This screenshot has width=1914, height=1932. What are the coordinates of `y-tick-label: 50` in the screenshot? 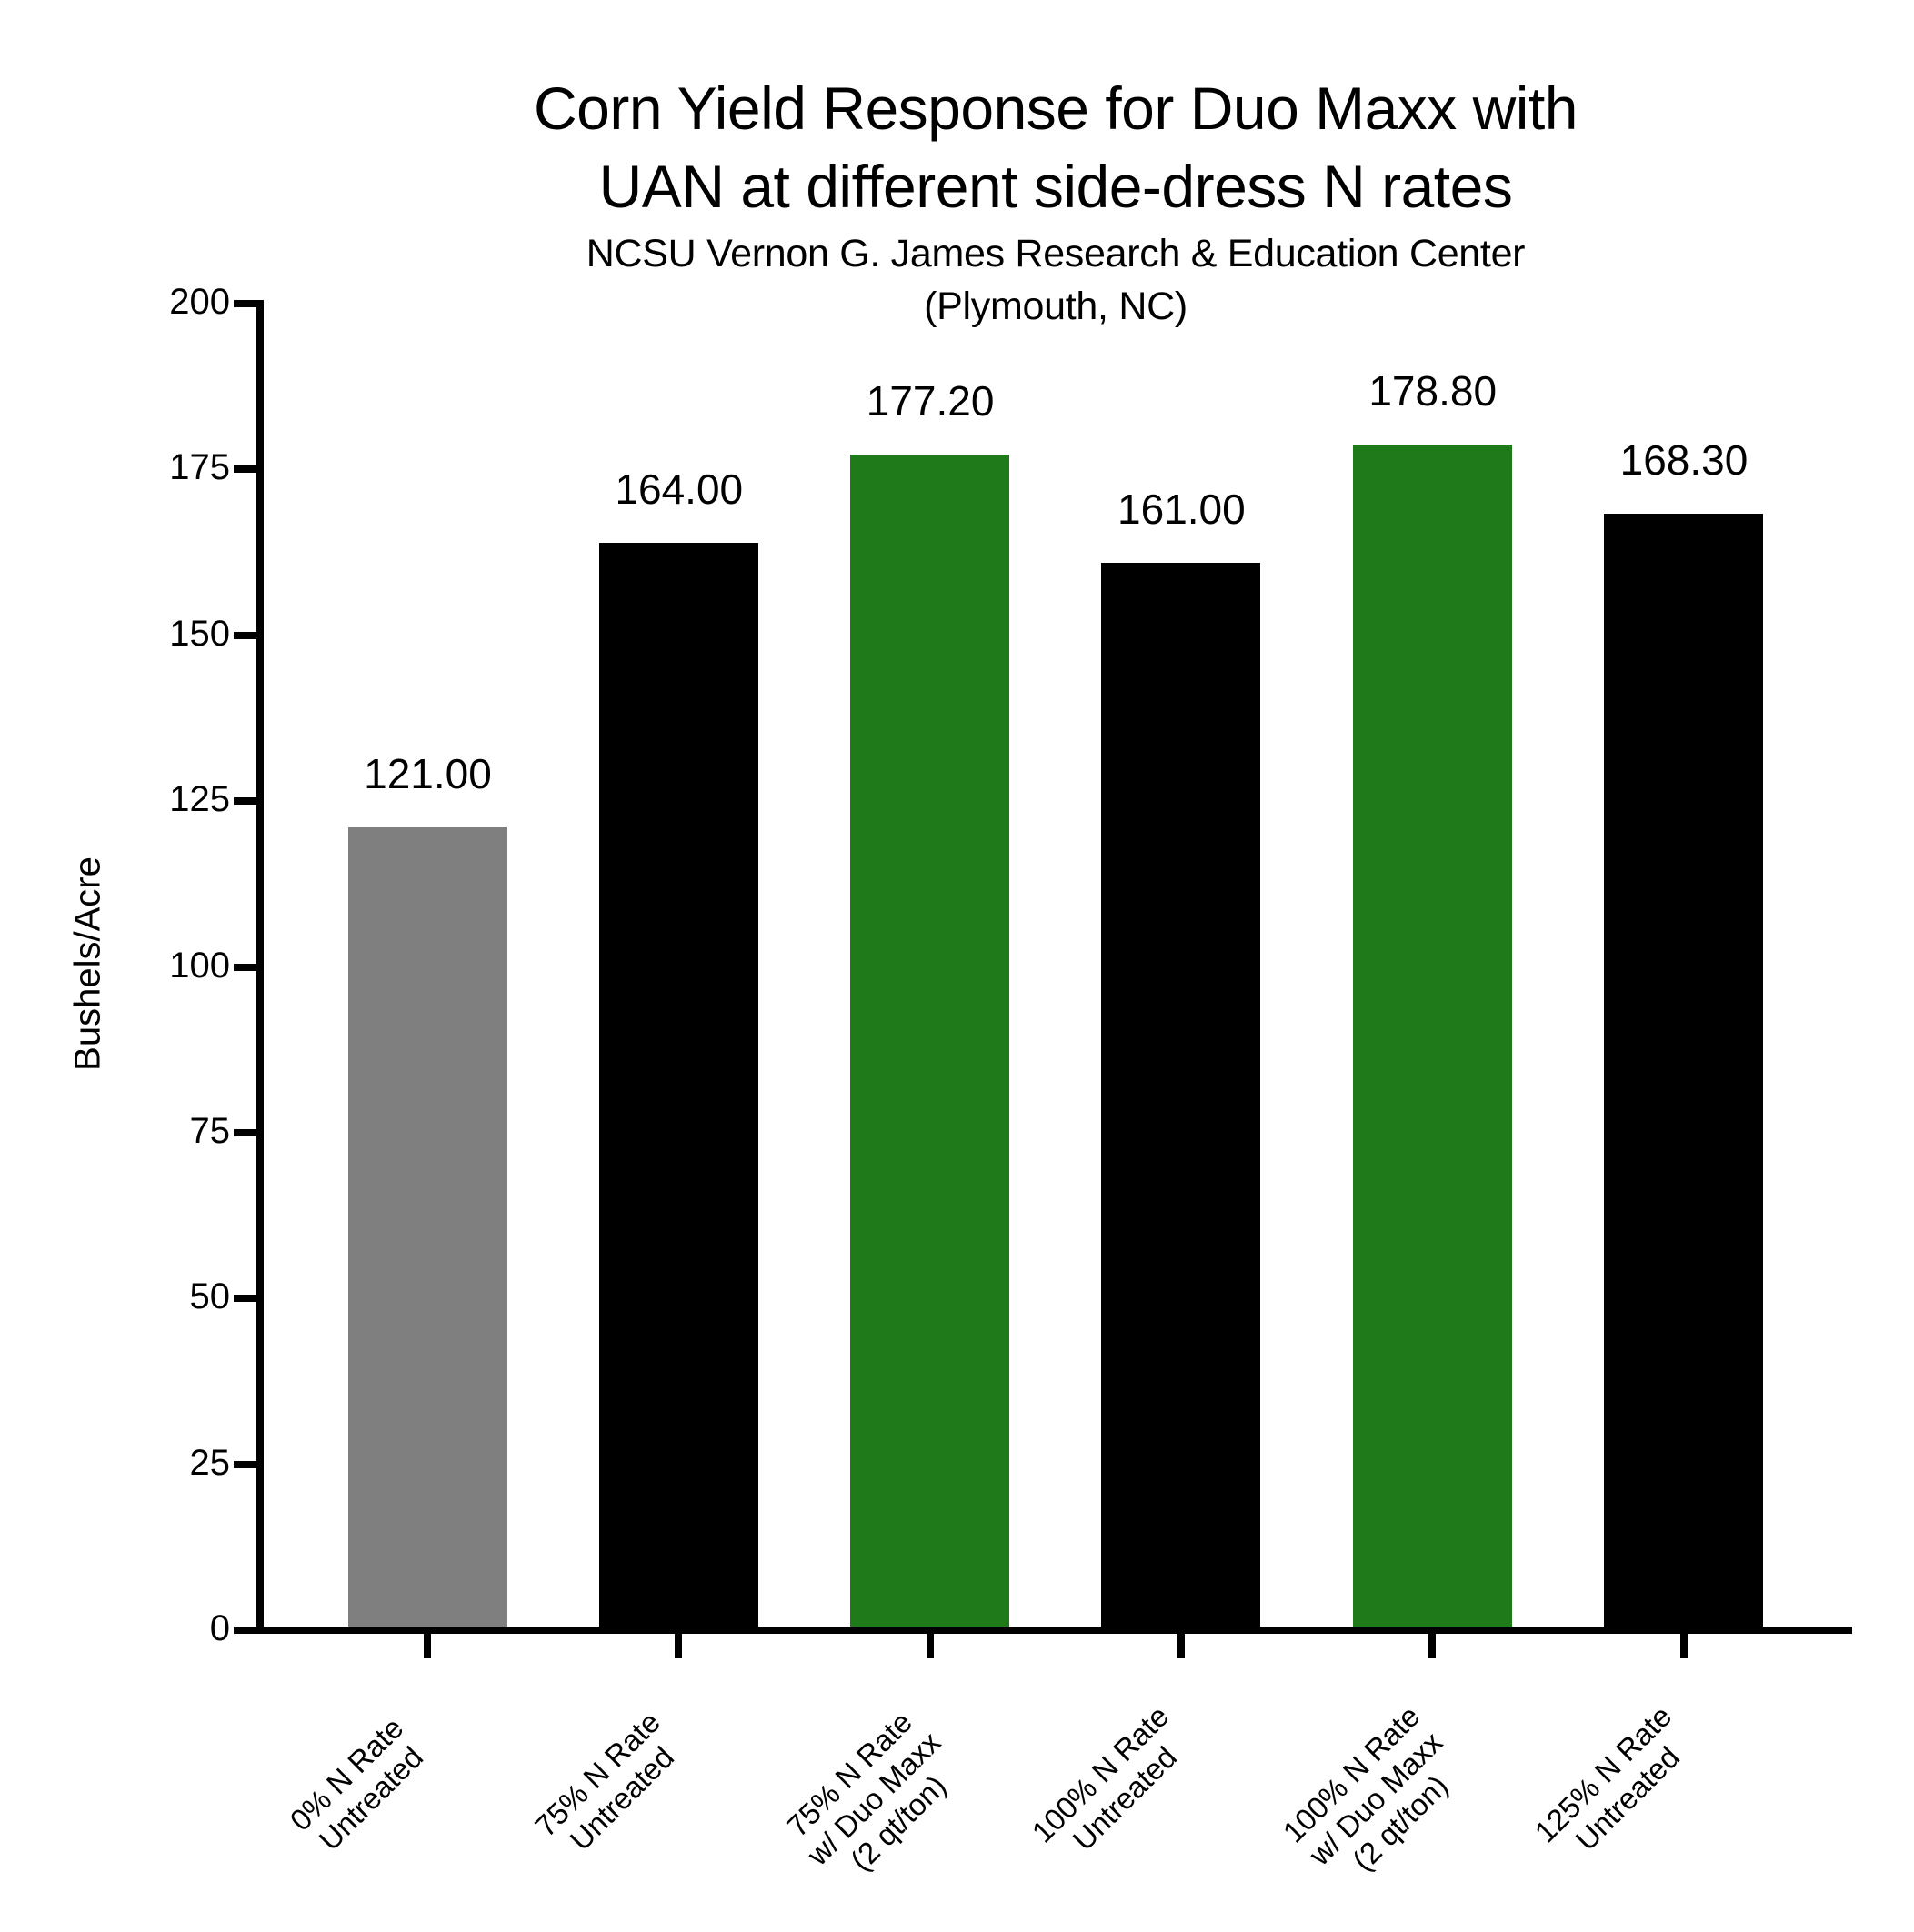 It's located at (210, 1296).